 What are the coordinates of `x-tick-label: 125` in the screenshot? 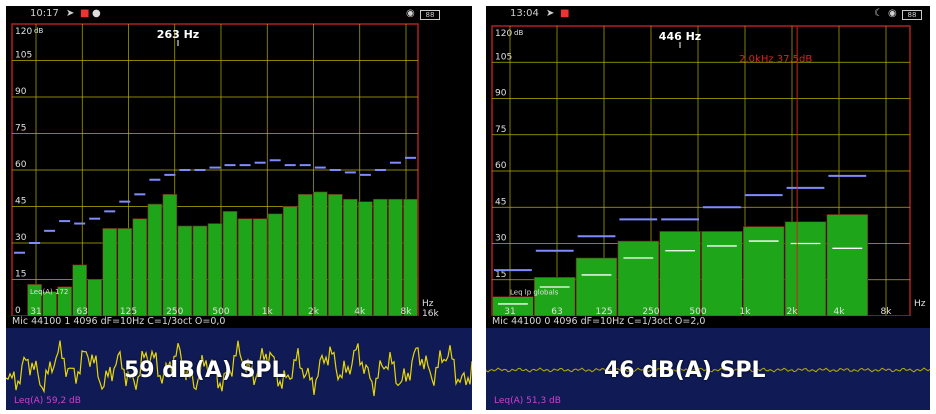 It's located at (128, 312).